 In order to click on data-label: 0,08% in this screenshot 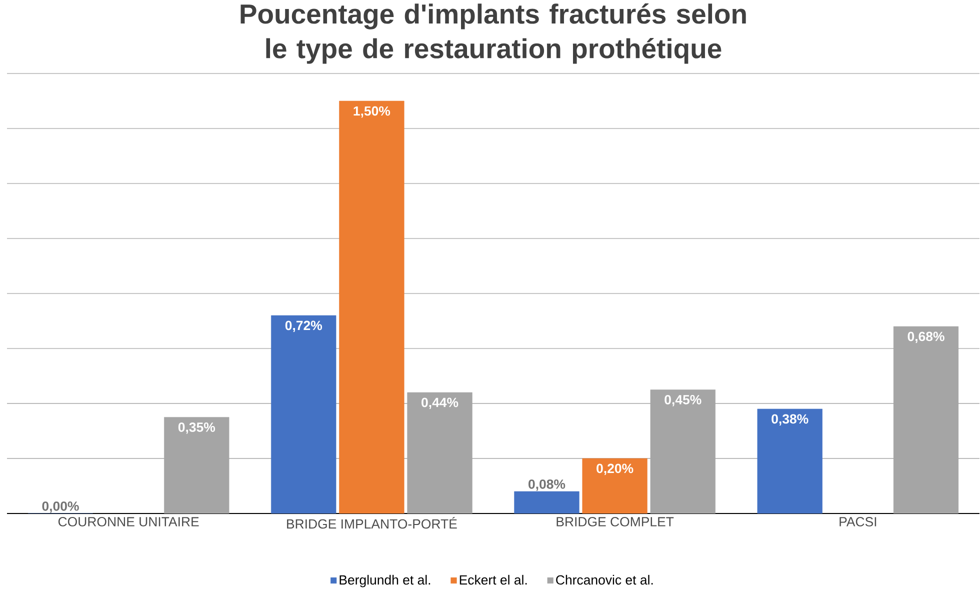, I will do `click(547, 485)`.